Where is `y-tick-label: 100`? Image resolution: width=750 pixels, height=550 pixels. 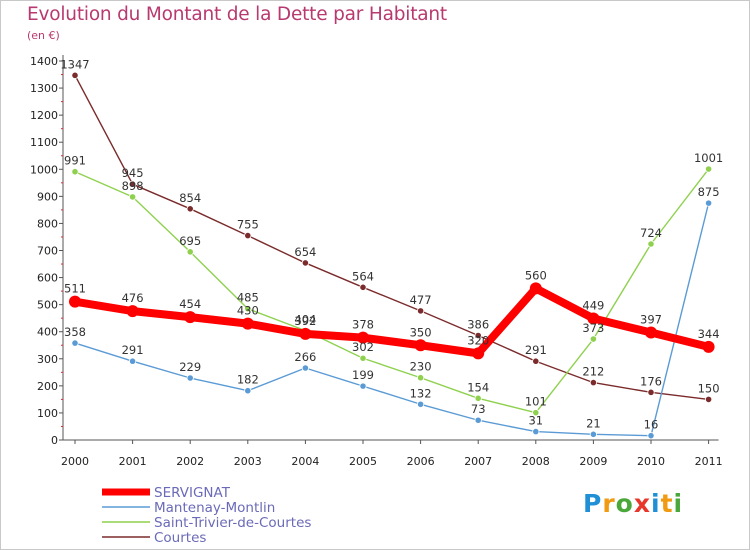
y-tick-label: 100 is located at coordinates (47, 413).